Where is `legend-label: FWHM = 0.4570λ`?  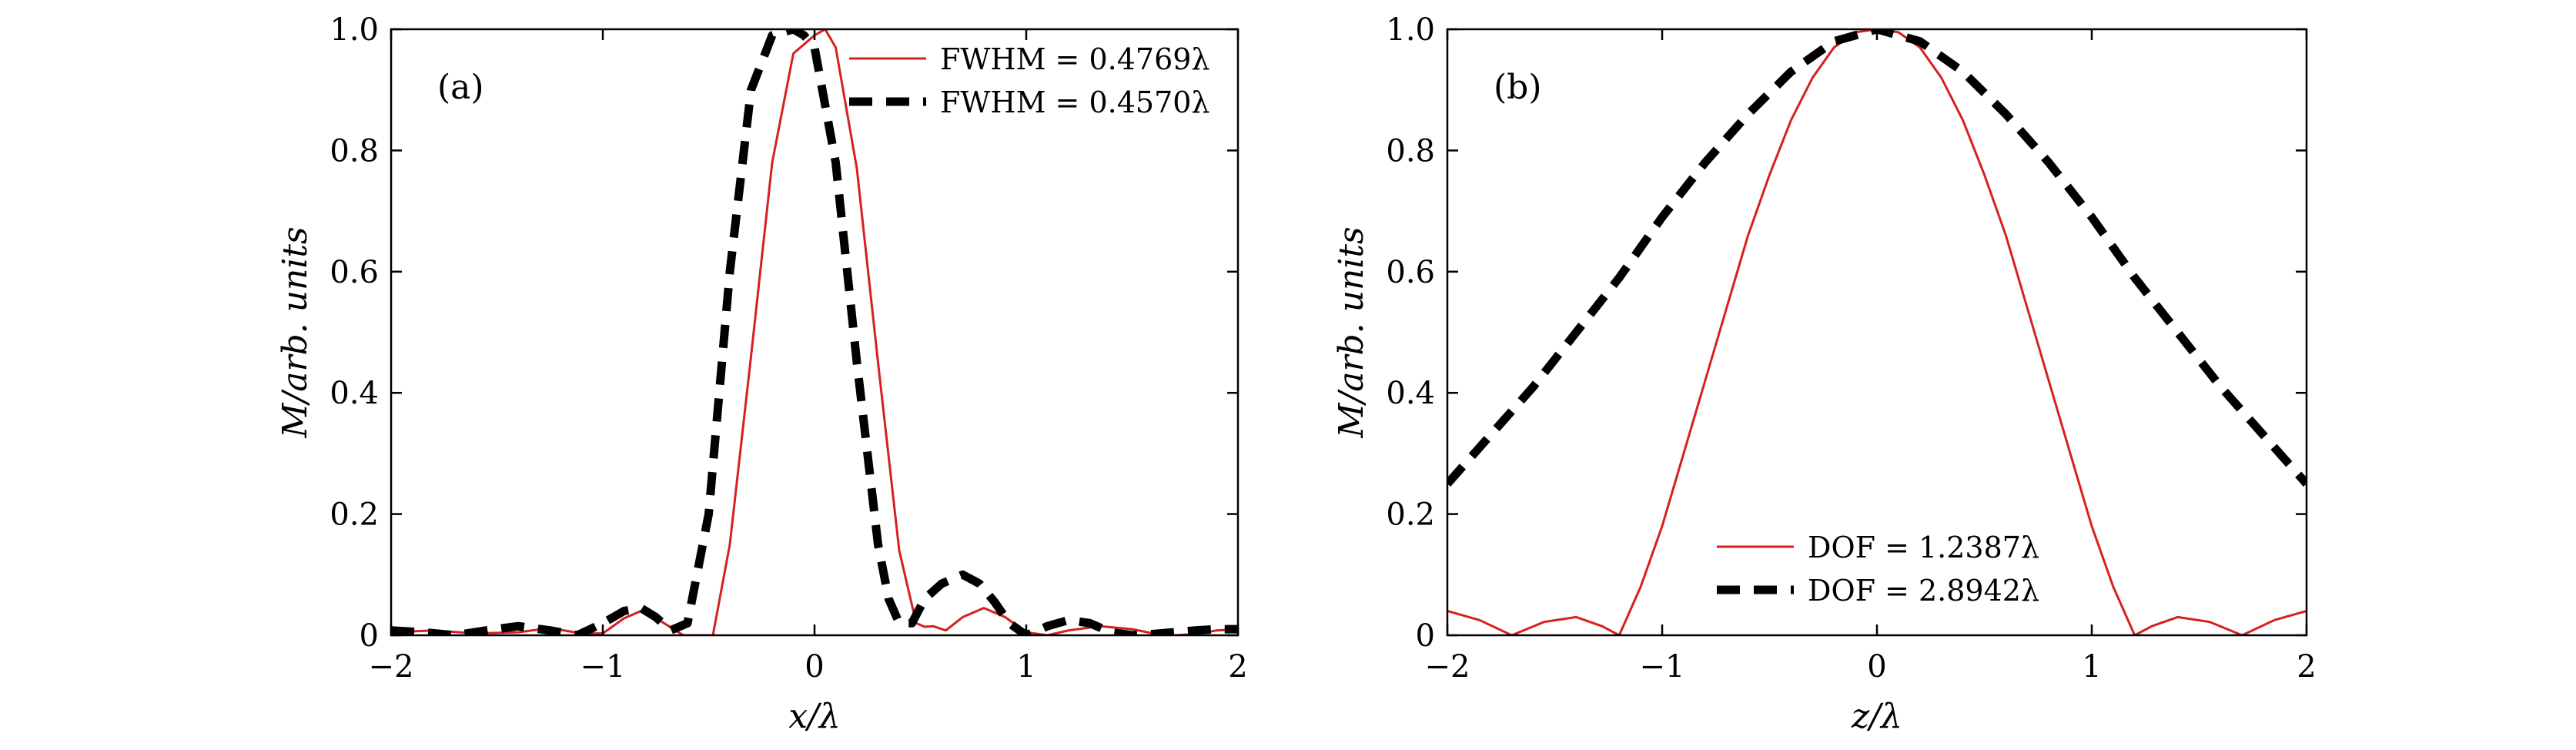
legend-label: FWHM = 0.4570λ is located at coordinates (1075, 102).